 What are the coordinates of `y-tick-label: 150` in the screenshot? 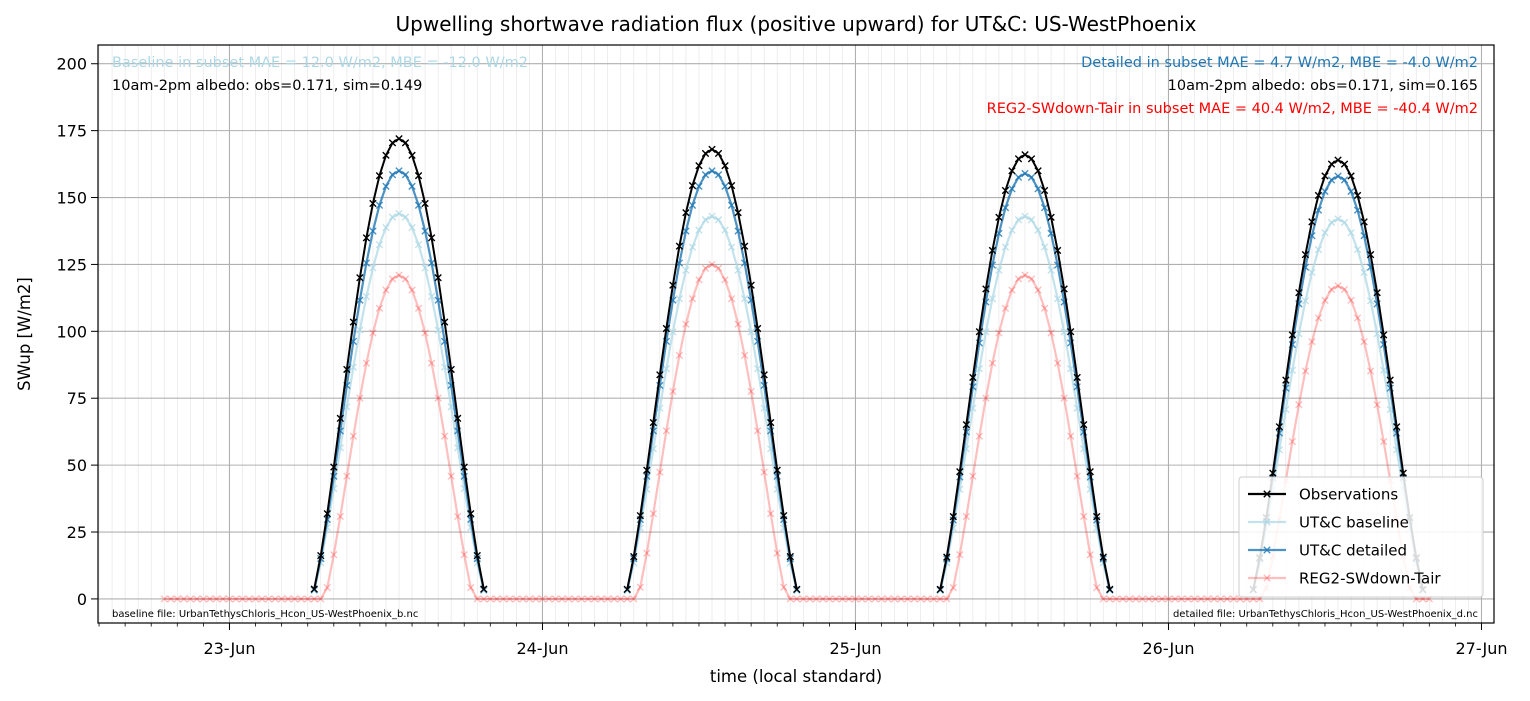 It's located at (71, 198).